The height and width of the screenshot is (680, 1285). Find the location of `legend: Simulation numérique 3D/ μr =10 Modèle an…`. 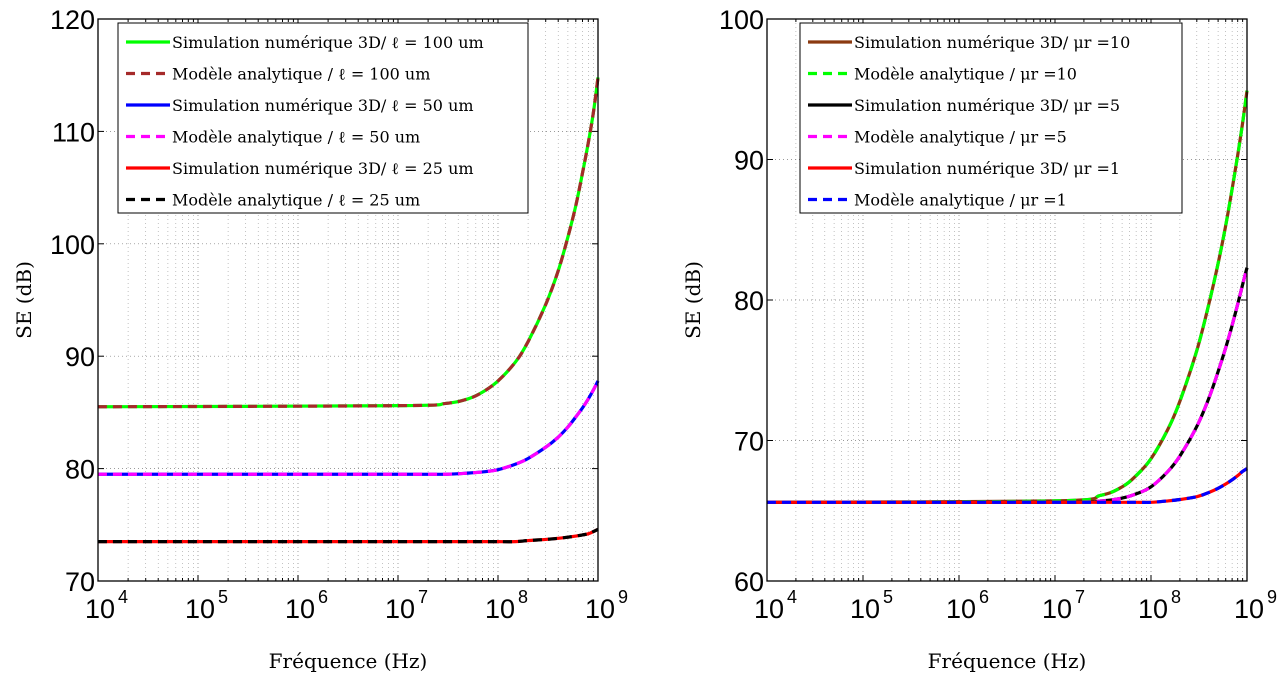

legend: Simulation numérique 3D/ μr =10 Modèle an… is located at coordinates (991, 118).